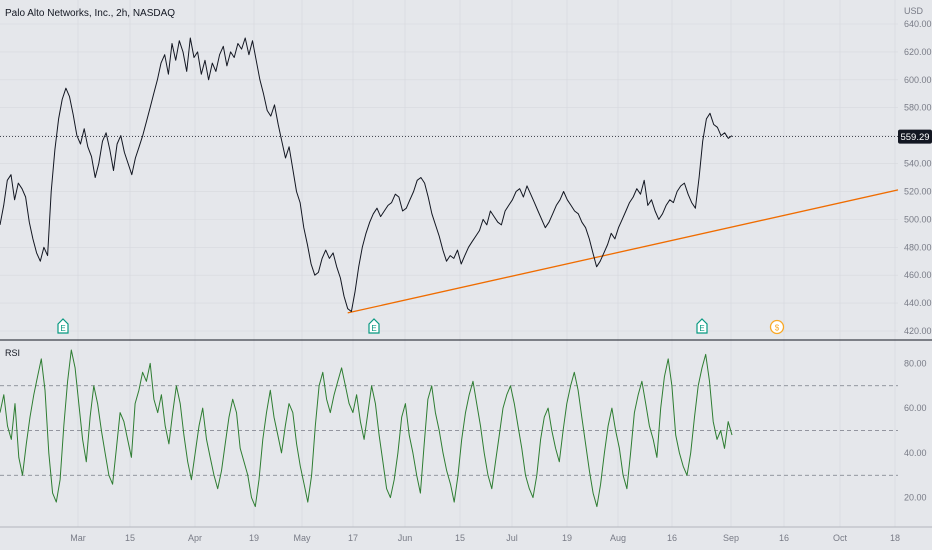 Image resolution: width=932 pixels, height=550 pixels. What do you see at coordinates (618, 538) in the screenshot?
I see `time-tick-label: Aug` at bounding box center [618, 538].